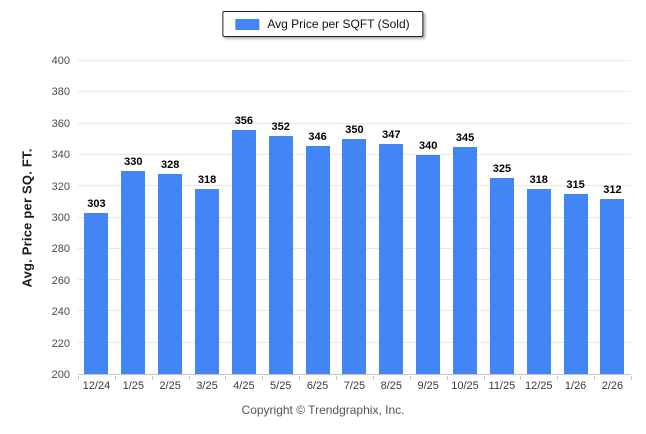 Image resolution: width=646 pixels, height=434 pixels. Describe the element at coordinates (60, 186) in the screenshot. I see `y-tick-label: 320` at that location.